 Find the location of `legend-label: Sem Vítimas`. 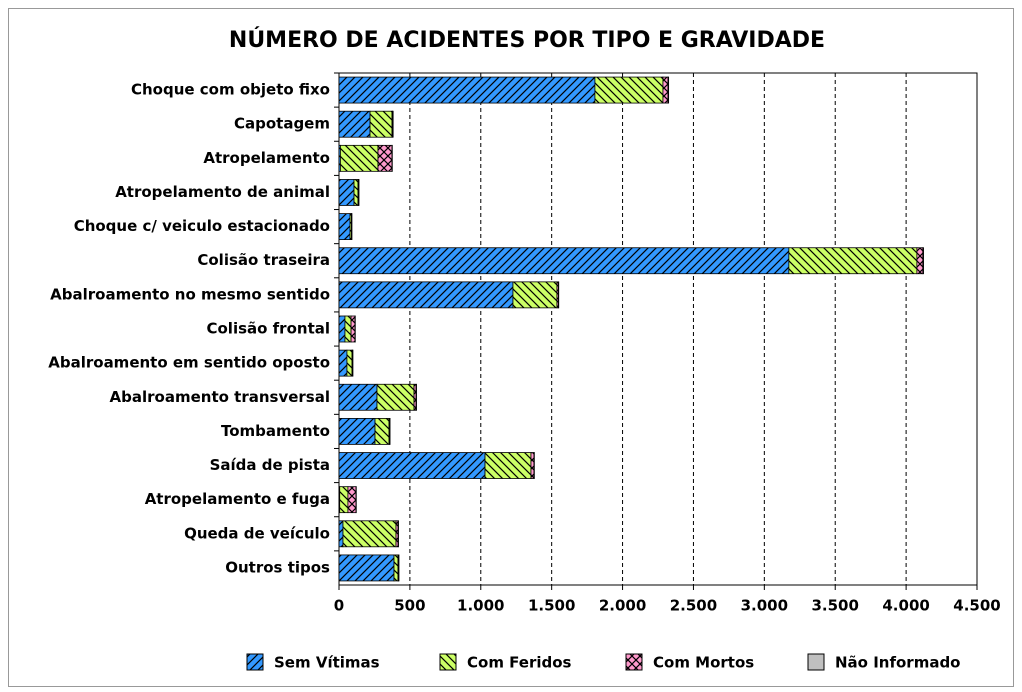

legend-label: Sem Vítimas is located at coordinates (327, 663).